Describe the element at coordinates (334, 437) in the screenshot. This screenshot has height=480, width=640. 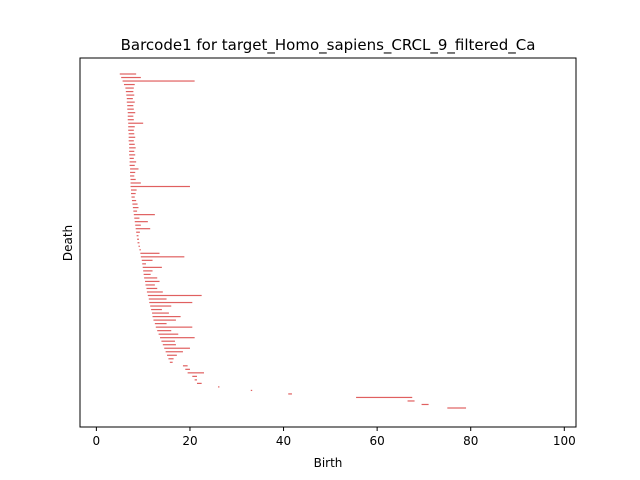
I see `x-axis-ticks: 0 20 40 60 80 100` at that location.